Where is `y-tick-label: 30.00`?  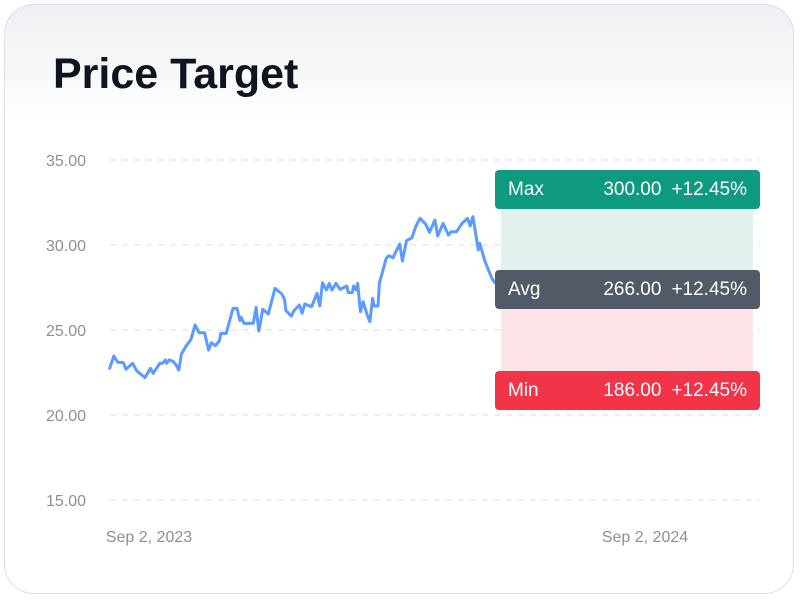 y-tick-label: 30.00 is located at coordinates (66, 246).